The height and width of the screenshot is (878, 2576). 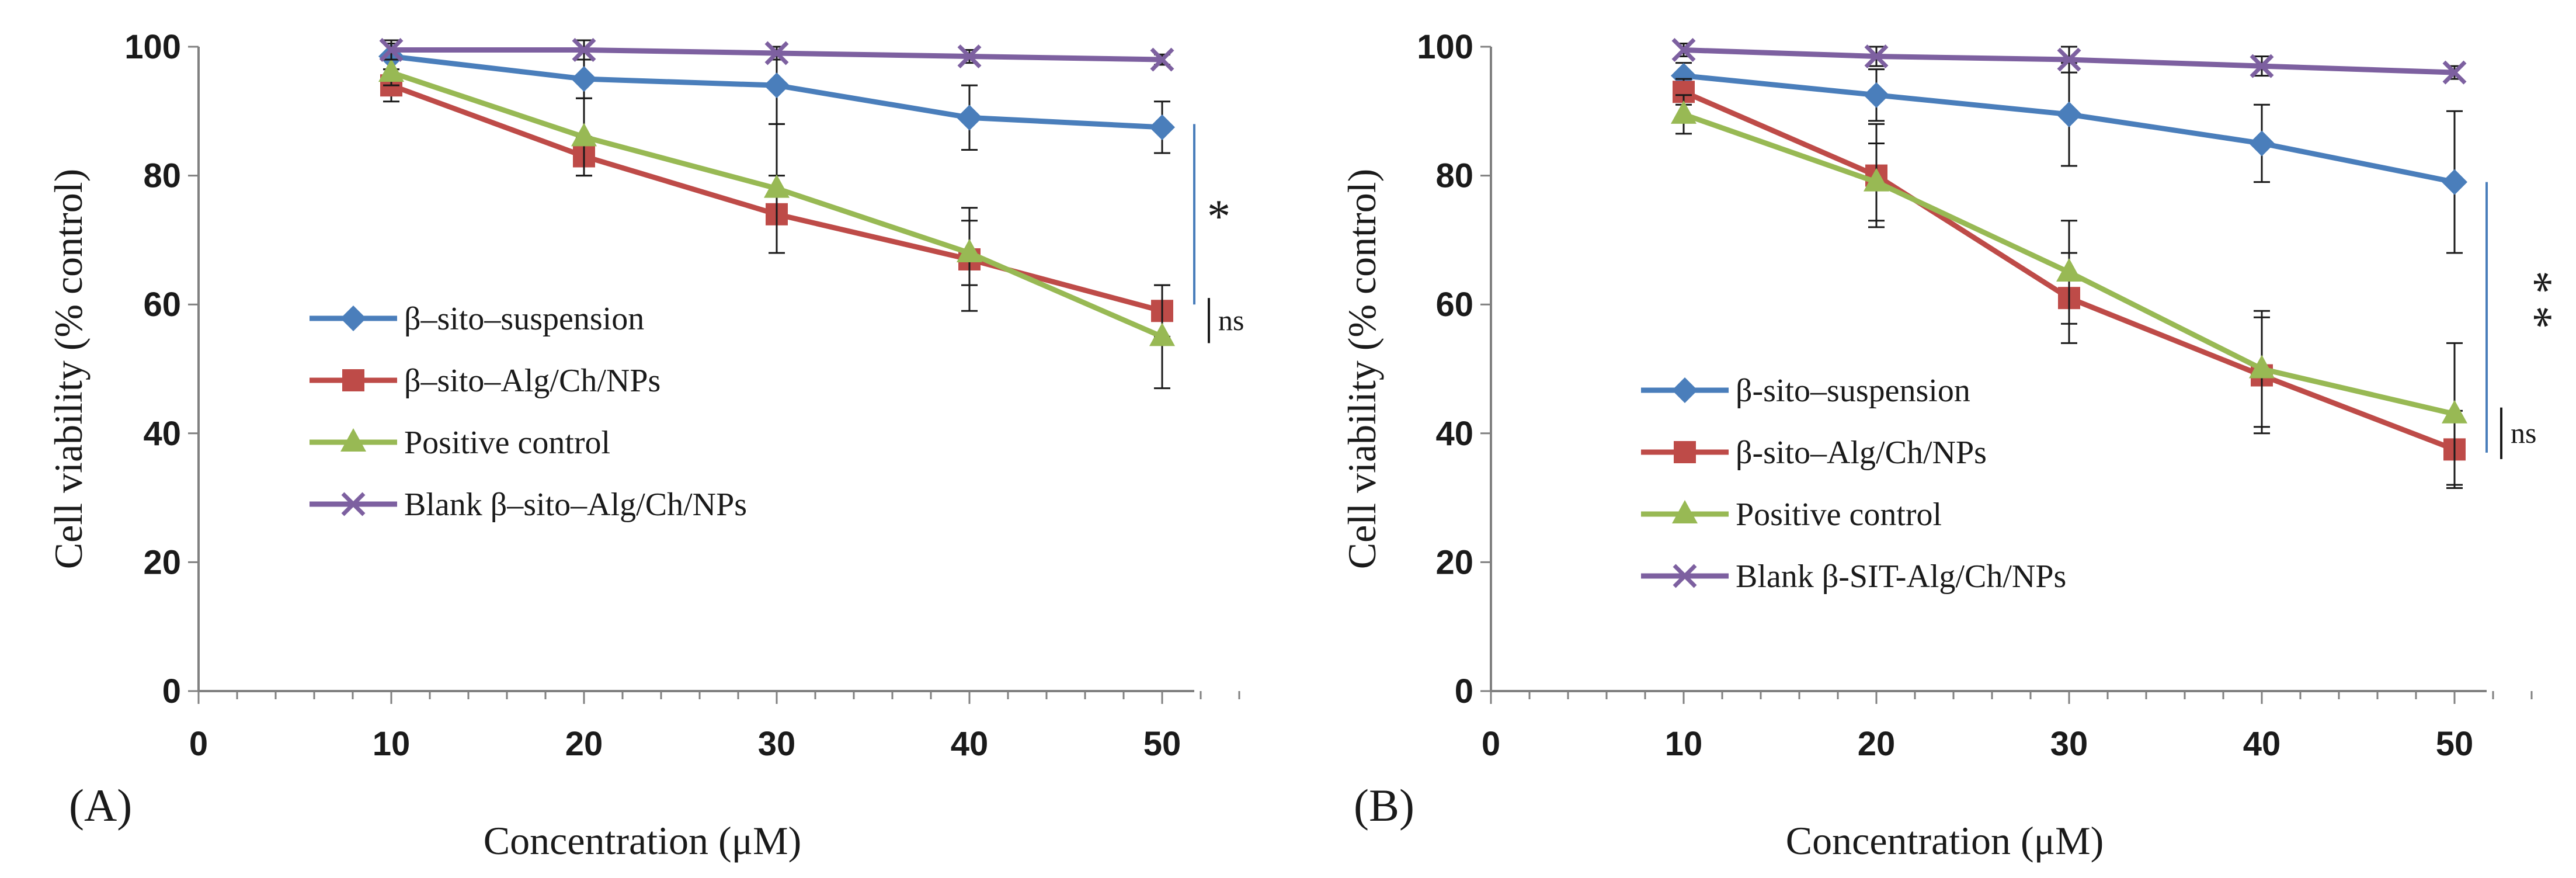 What do you see at coordinates (1218, 216) in the screenshot?
I see `significance-label: *` at bounding box center [1218, 216].